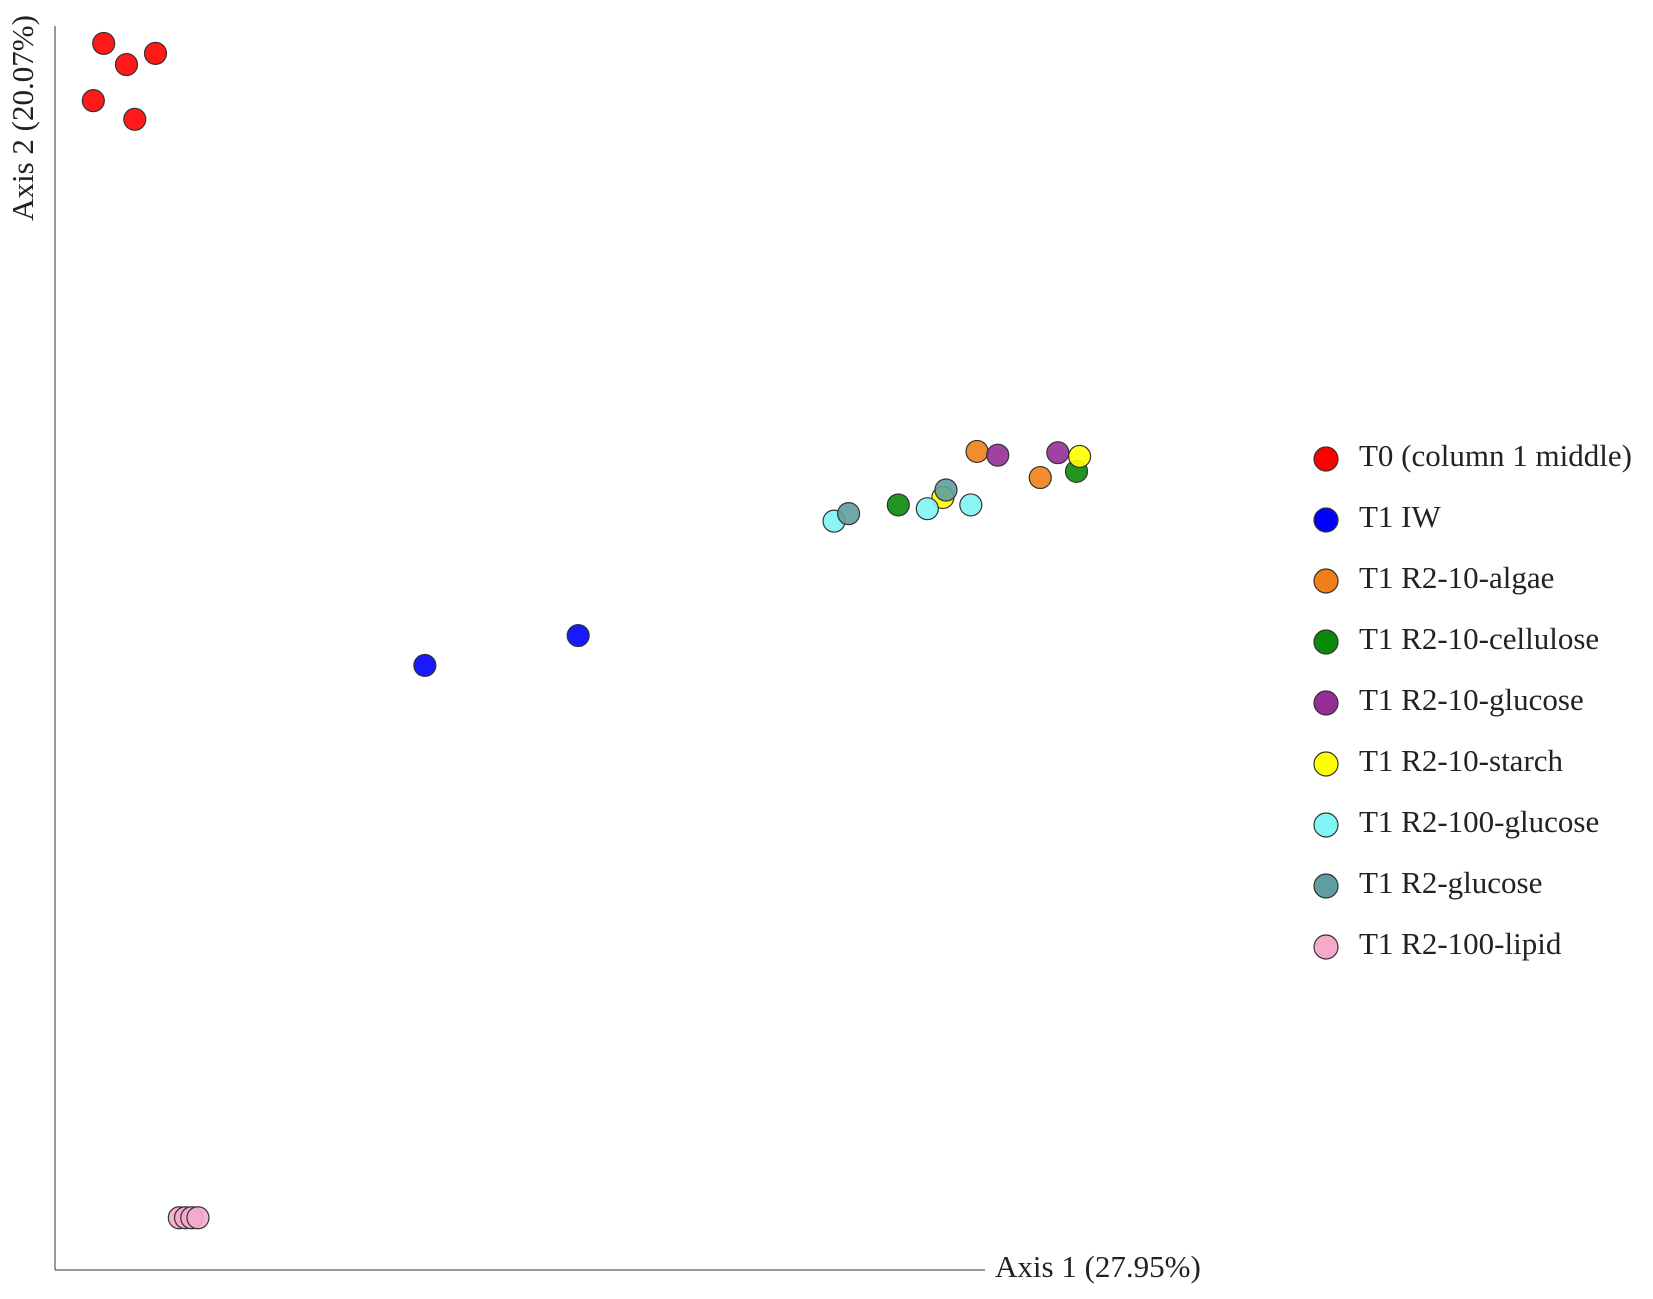 The width and height of the screenshot is (1653, 1299). I want to click on legend-label: T1 R2-100-lipid, so click(1460, 943).